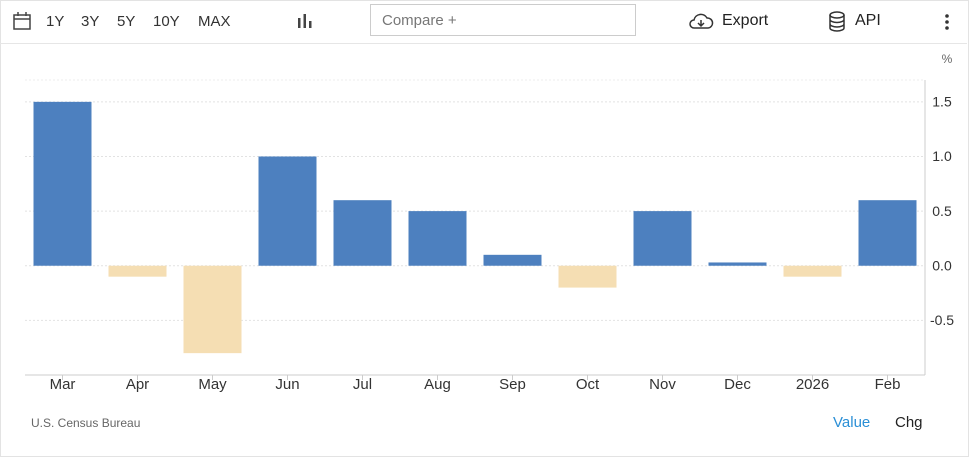 The image size is (969, 457). Describe the element at coordinates (287, 384) in the screenshot. I see `x-tick-label: Jun` at that location.